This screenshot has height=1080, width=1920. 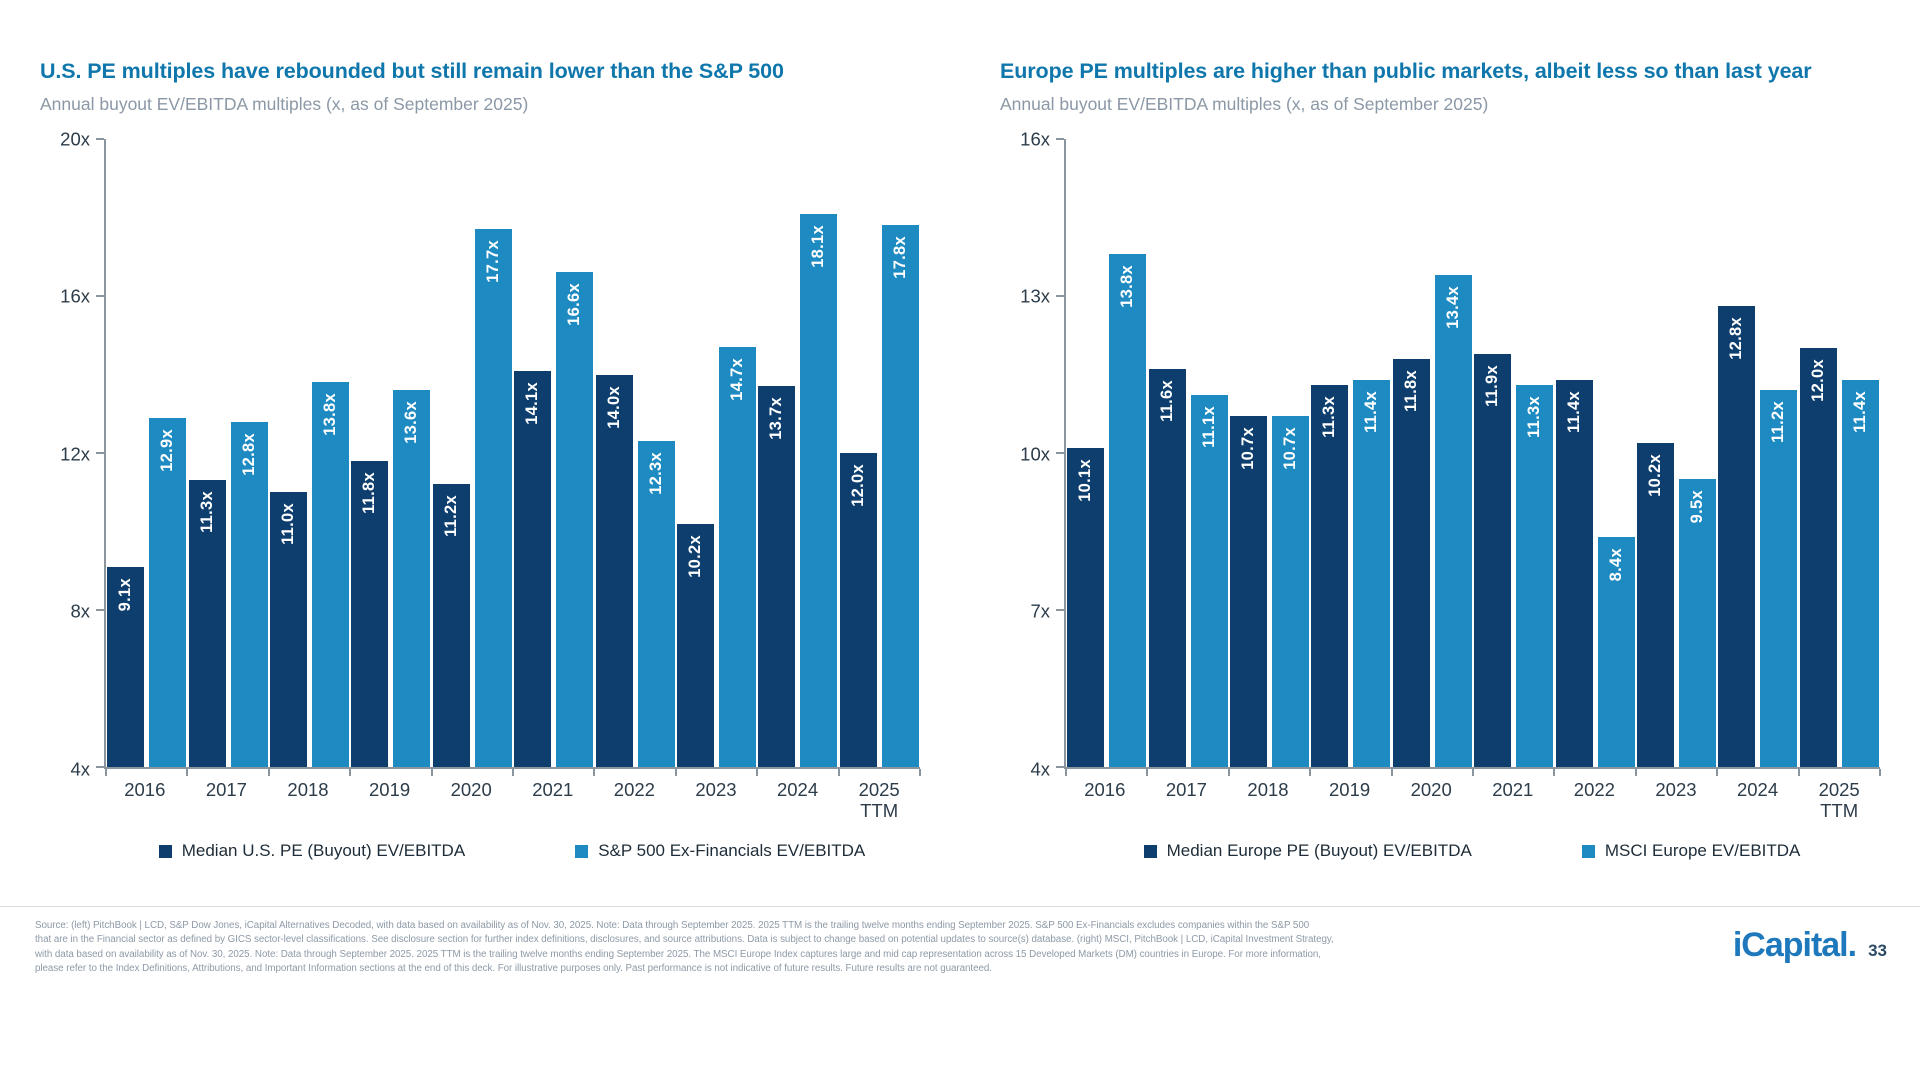 I want to click on icapital-logo: iCapital., so click(x=1794, y=945).